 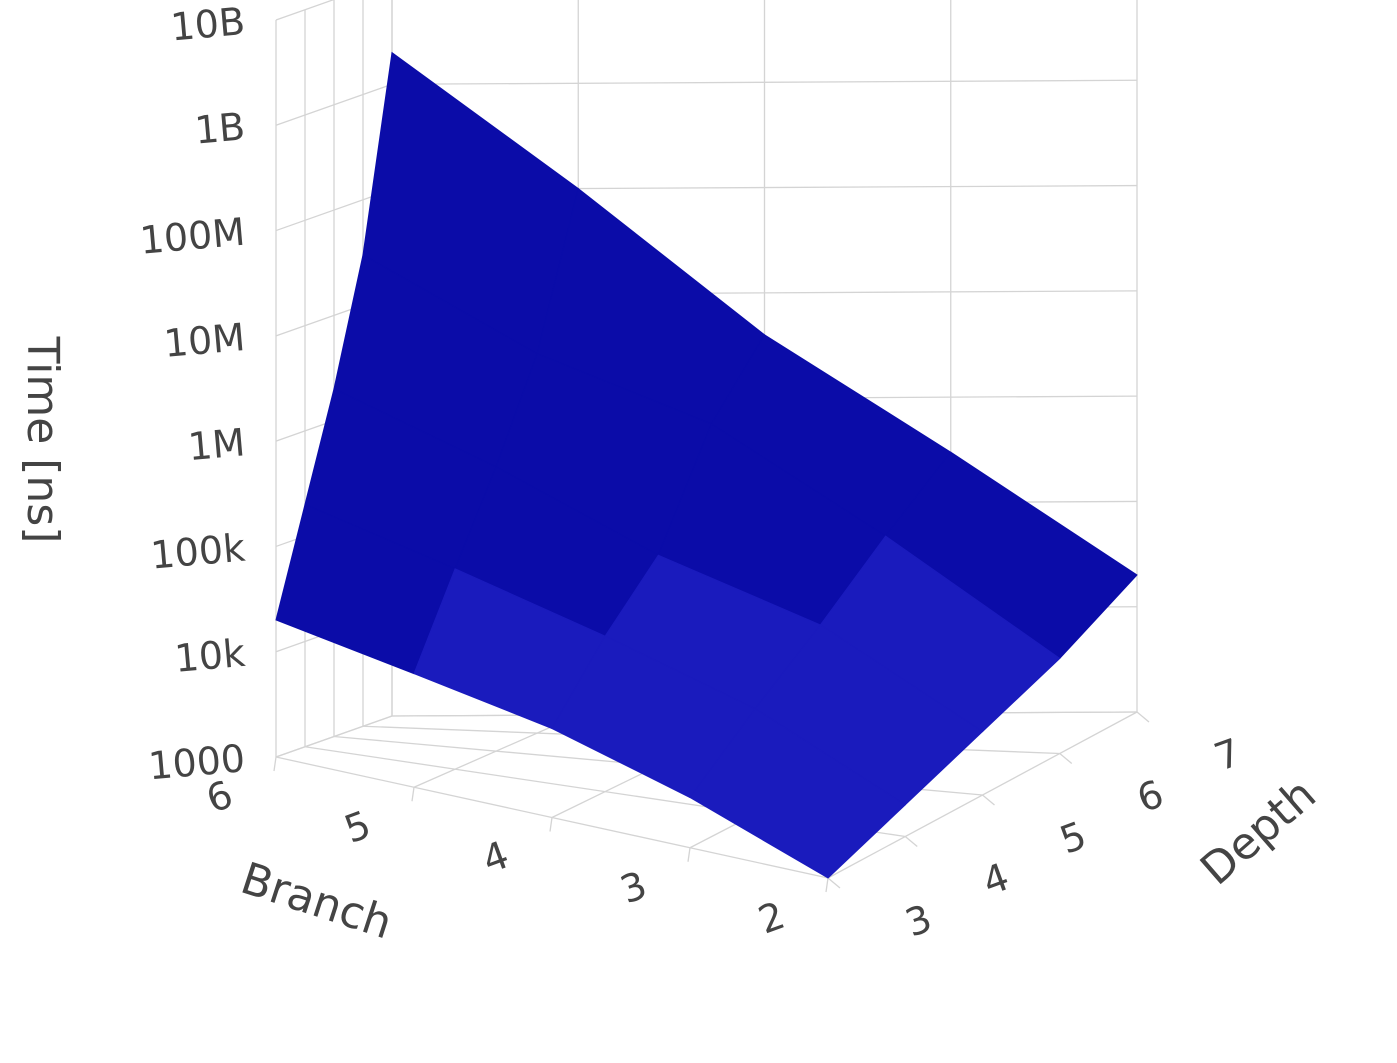 I want to click on z-tick-label: 1M, so click(x=216, y=444).